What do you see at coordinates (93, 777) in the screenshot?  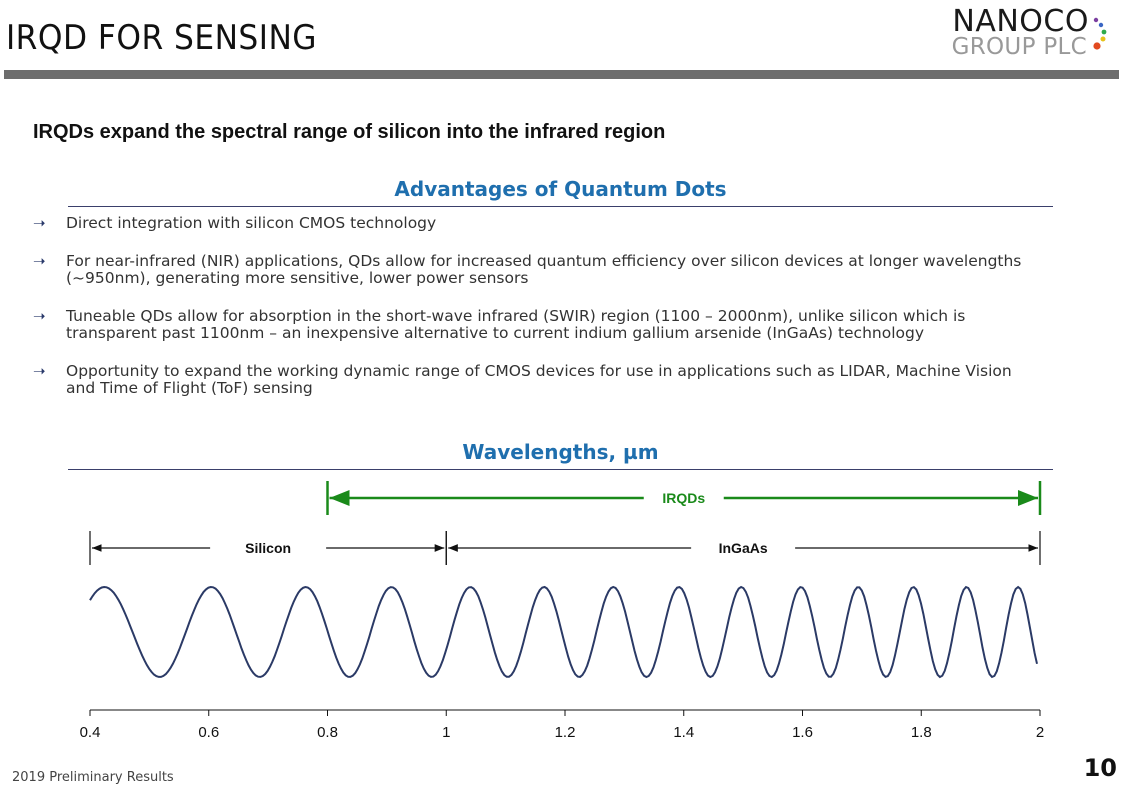 I see `footer-text: 2019 Preliminary Results` at bounding box center [93, 777].